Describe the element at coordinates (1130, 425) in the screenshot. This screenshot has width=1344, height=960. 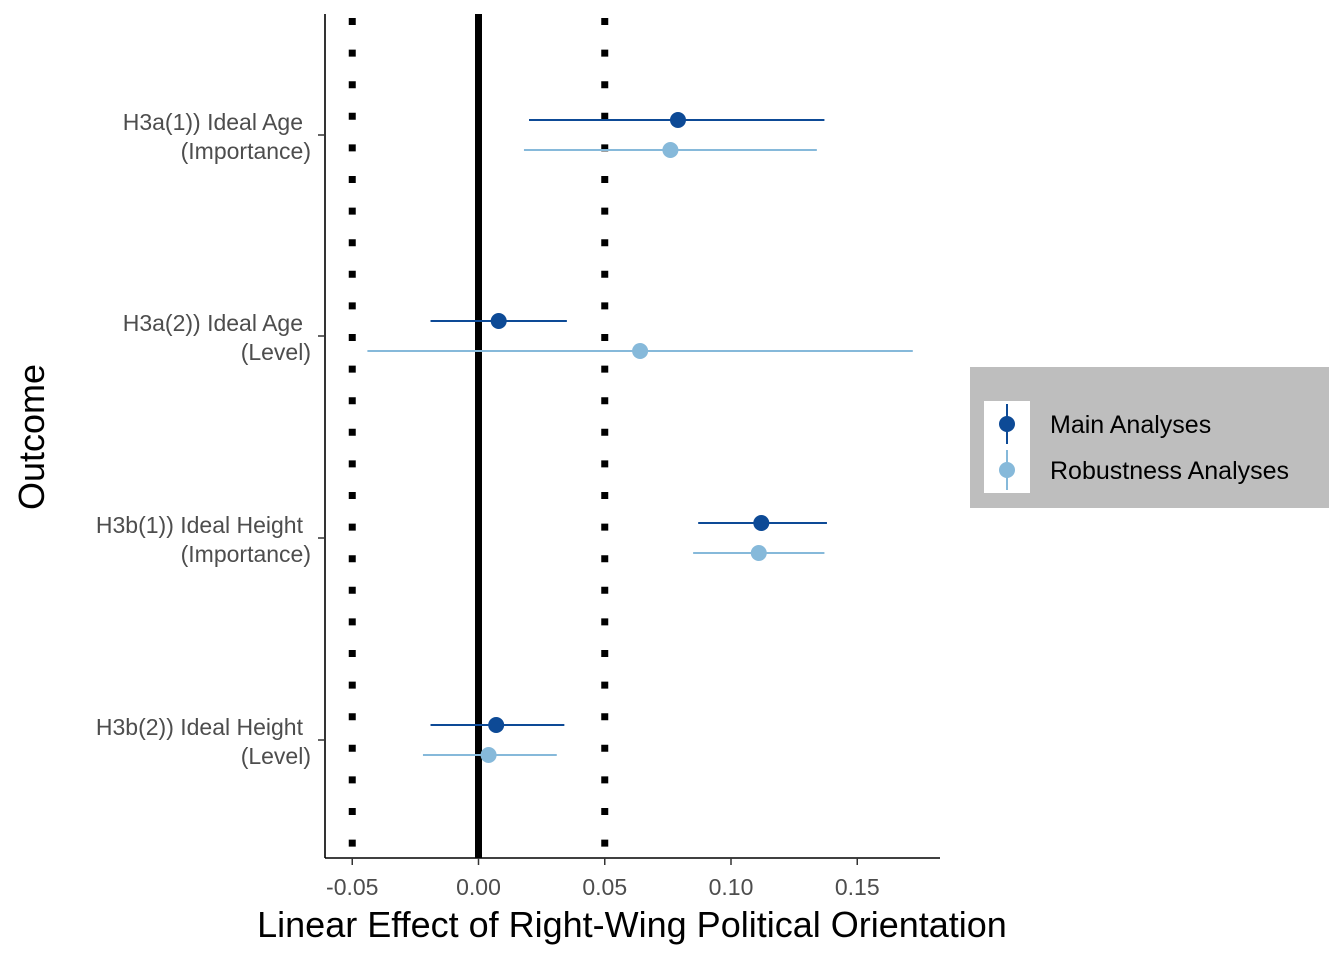
I see `legend-label: Main Analyses` at that location.